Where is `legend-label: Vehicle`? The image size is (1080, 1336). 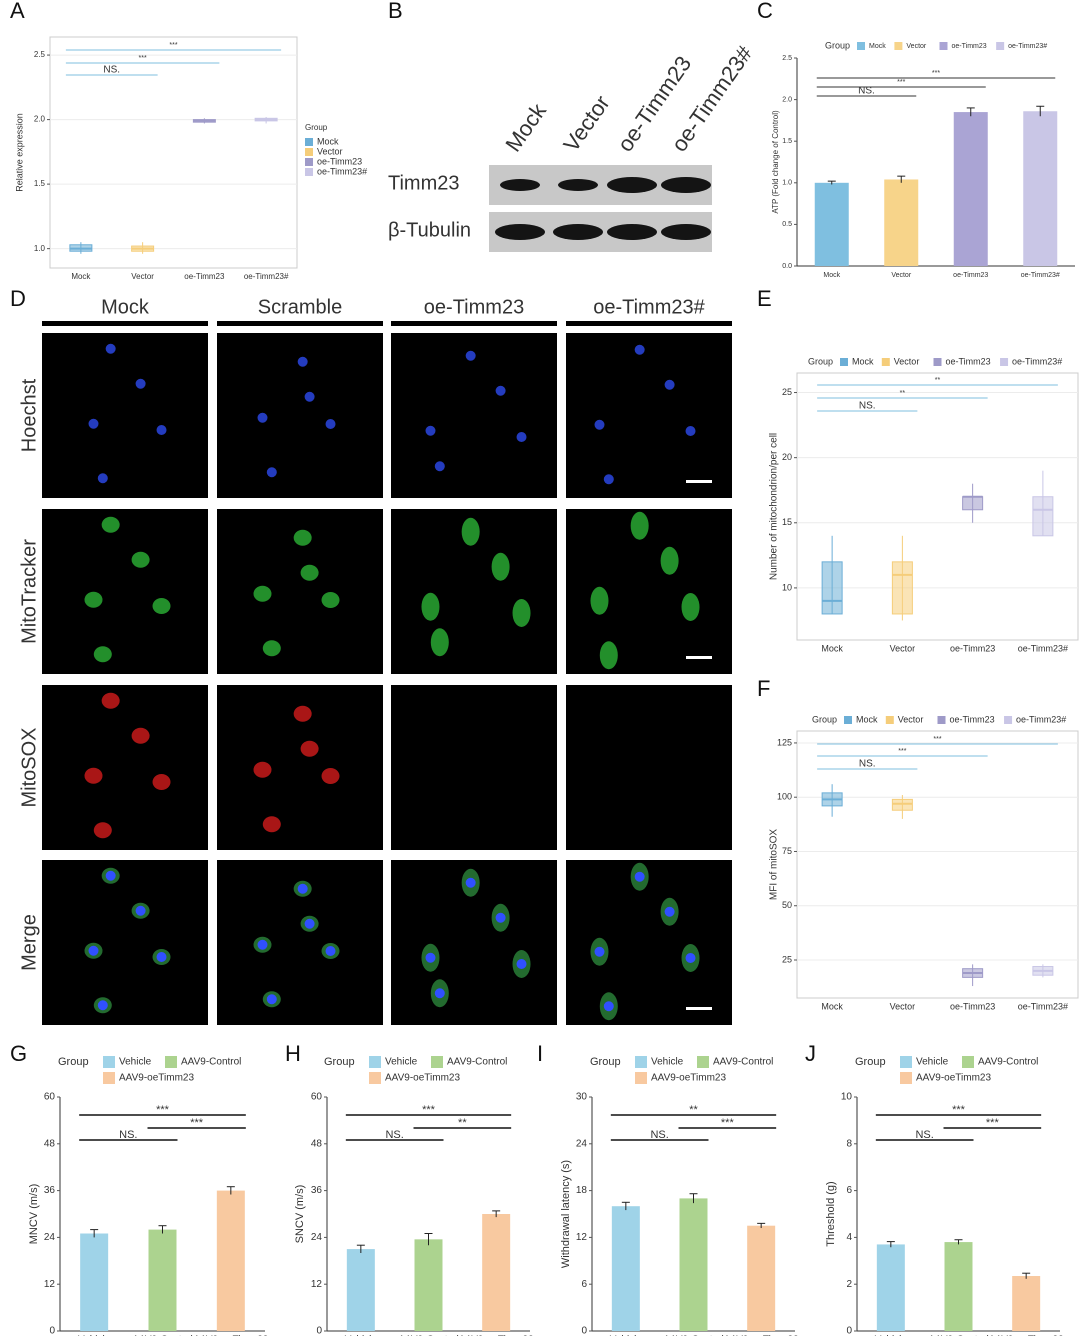
legend-label: Vehicle is located at coordinates (401, 1062).